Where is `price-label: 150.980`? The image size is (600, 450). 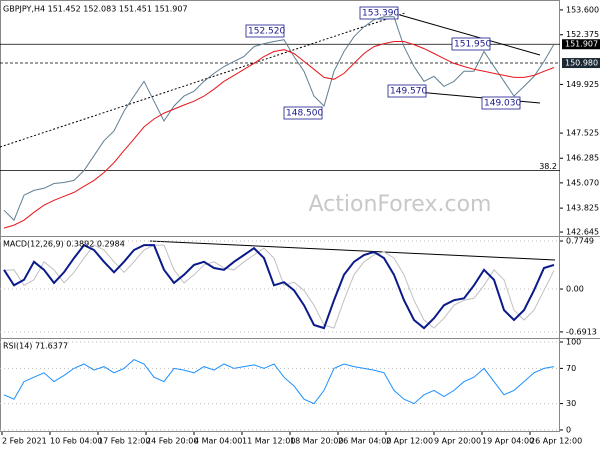
price-label: 150.980 is located at coordinates (581, 63).